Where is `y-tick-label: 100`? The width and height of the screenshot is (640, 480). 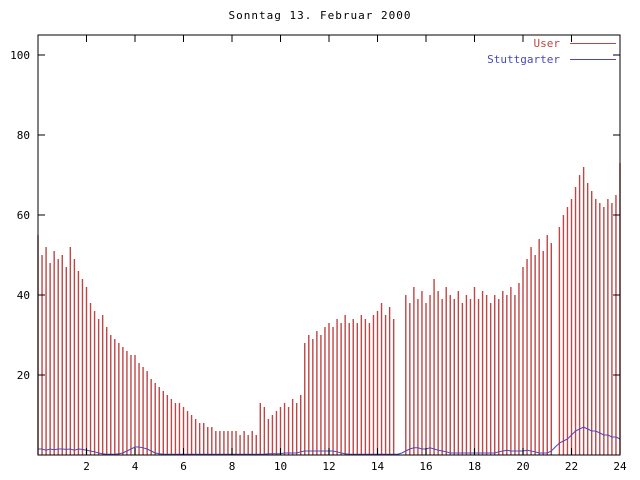 y-tick-label: 100 is located at coordinates (20, 55).